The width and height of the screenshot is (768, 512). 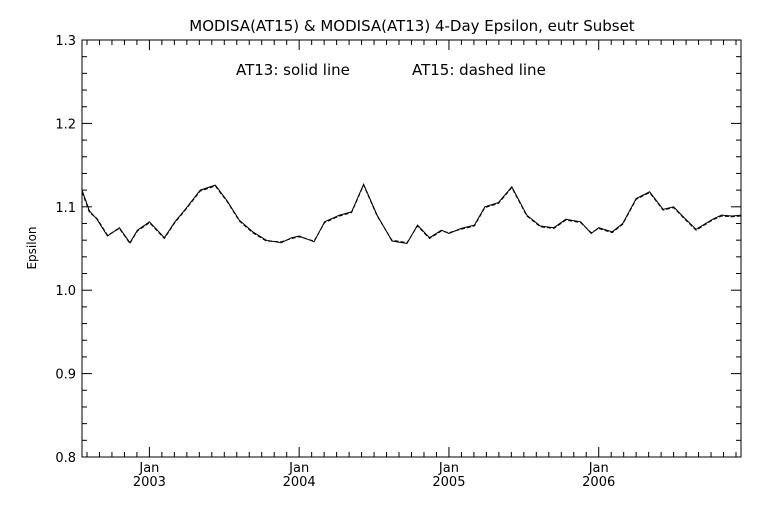 What do you see at coordinates (293, 70) in the screenshot?
I see `annotation-at13: AT13: solid line` at bounding box center [293, 70].